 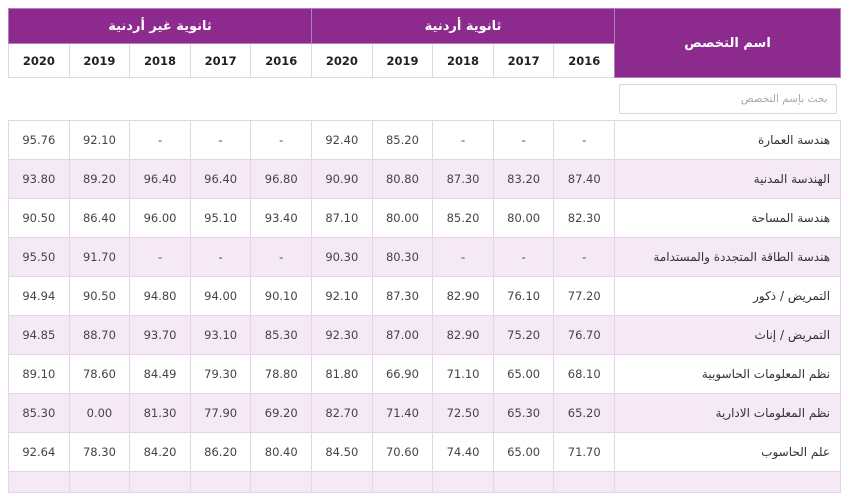 I want to click on average-cell-jo-2017: -, so click(x=523, y=140).